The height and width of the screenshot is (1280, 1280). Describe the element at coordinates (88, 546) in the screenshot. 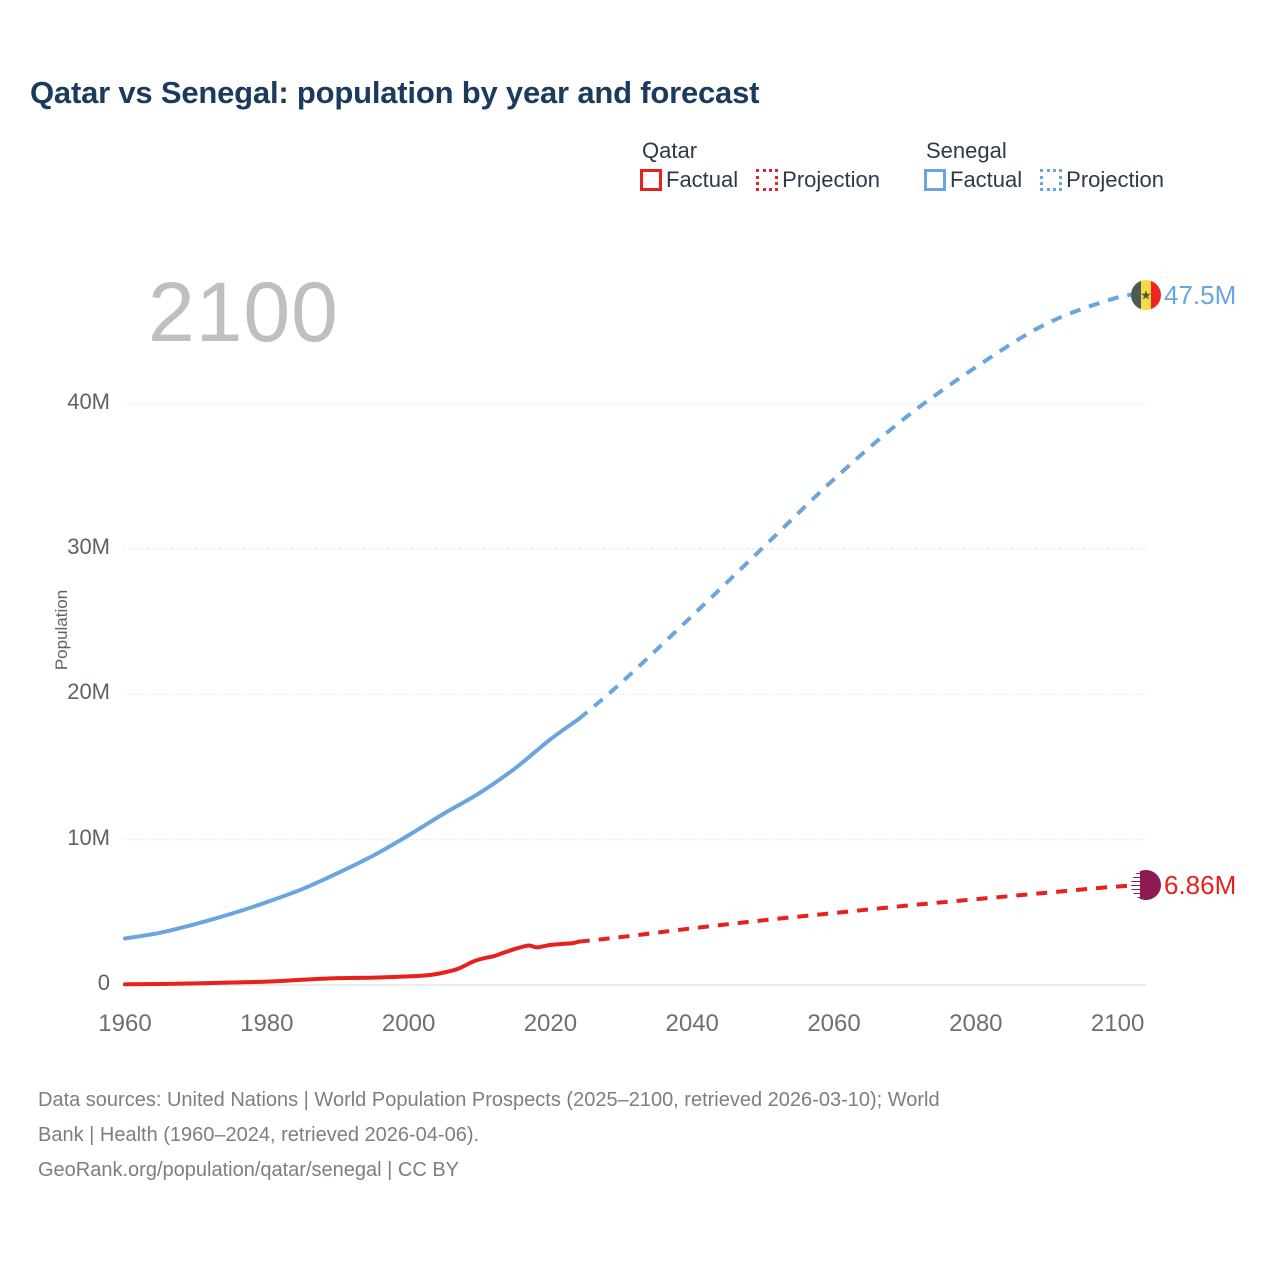

I see `y-tick-label: 30M` at that location.